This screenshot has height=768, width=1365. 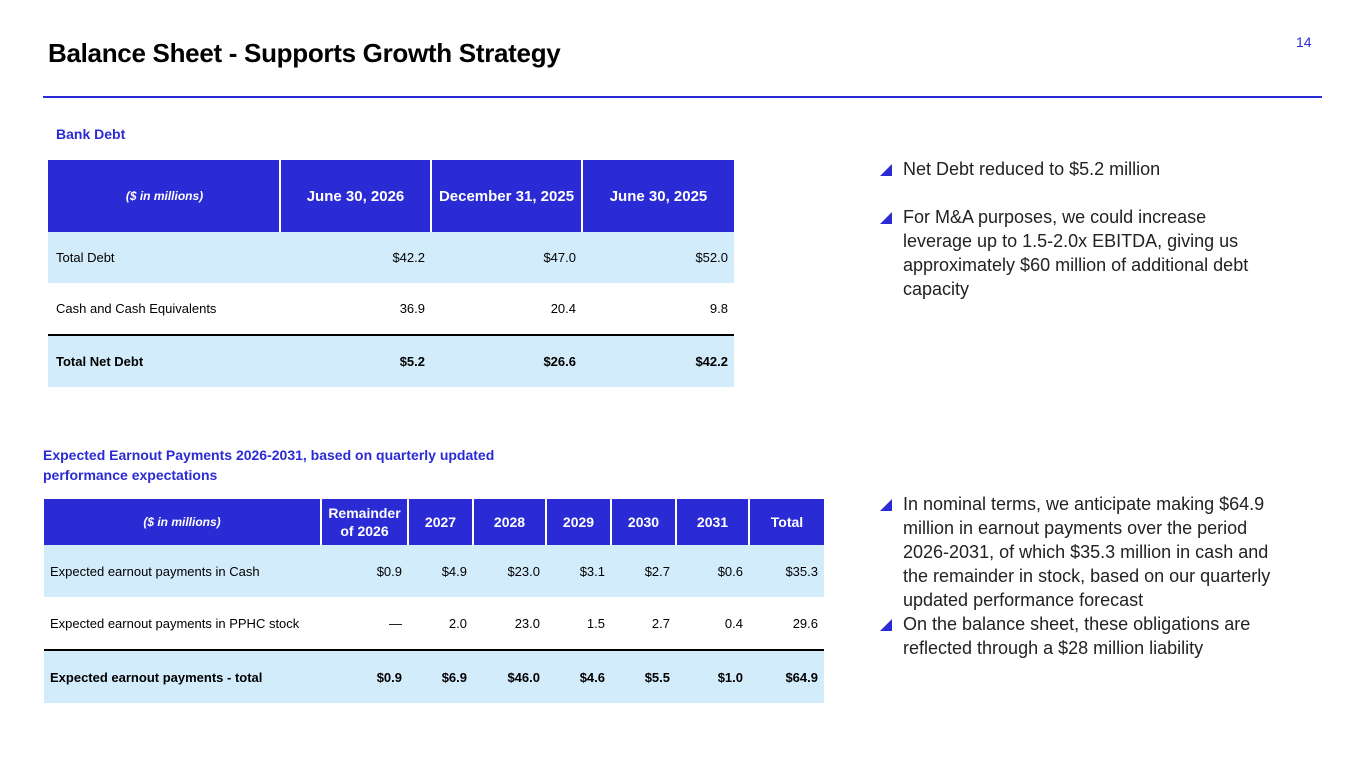 I want to click on table-header-cell: 2028, so click(x=509, y=522).